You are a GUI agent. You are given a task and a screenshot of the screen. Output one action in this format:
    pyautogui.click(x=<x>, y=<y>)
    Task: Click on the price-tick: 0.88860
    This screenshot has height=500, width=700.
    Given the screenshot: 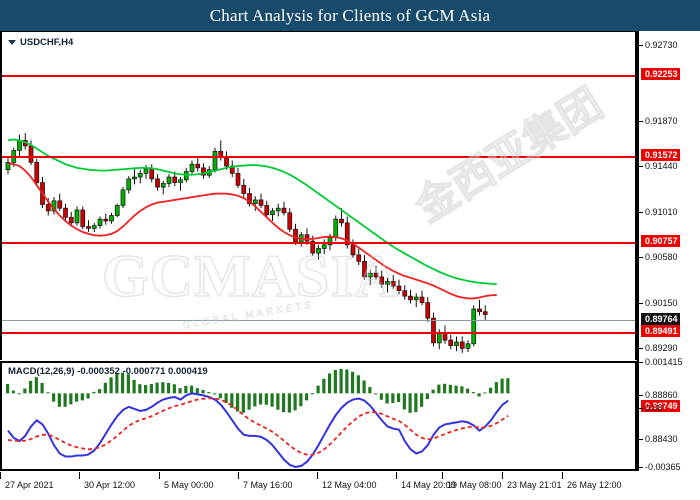 What is the action you would take?
    pyautogui.click(x=658, y=395)
    